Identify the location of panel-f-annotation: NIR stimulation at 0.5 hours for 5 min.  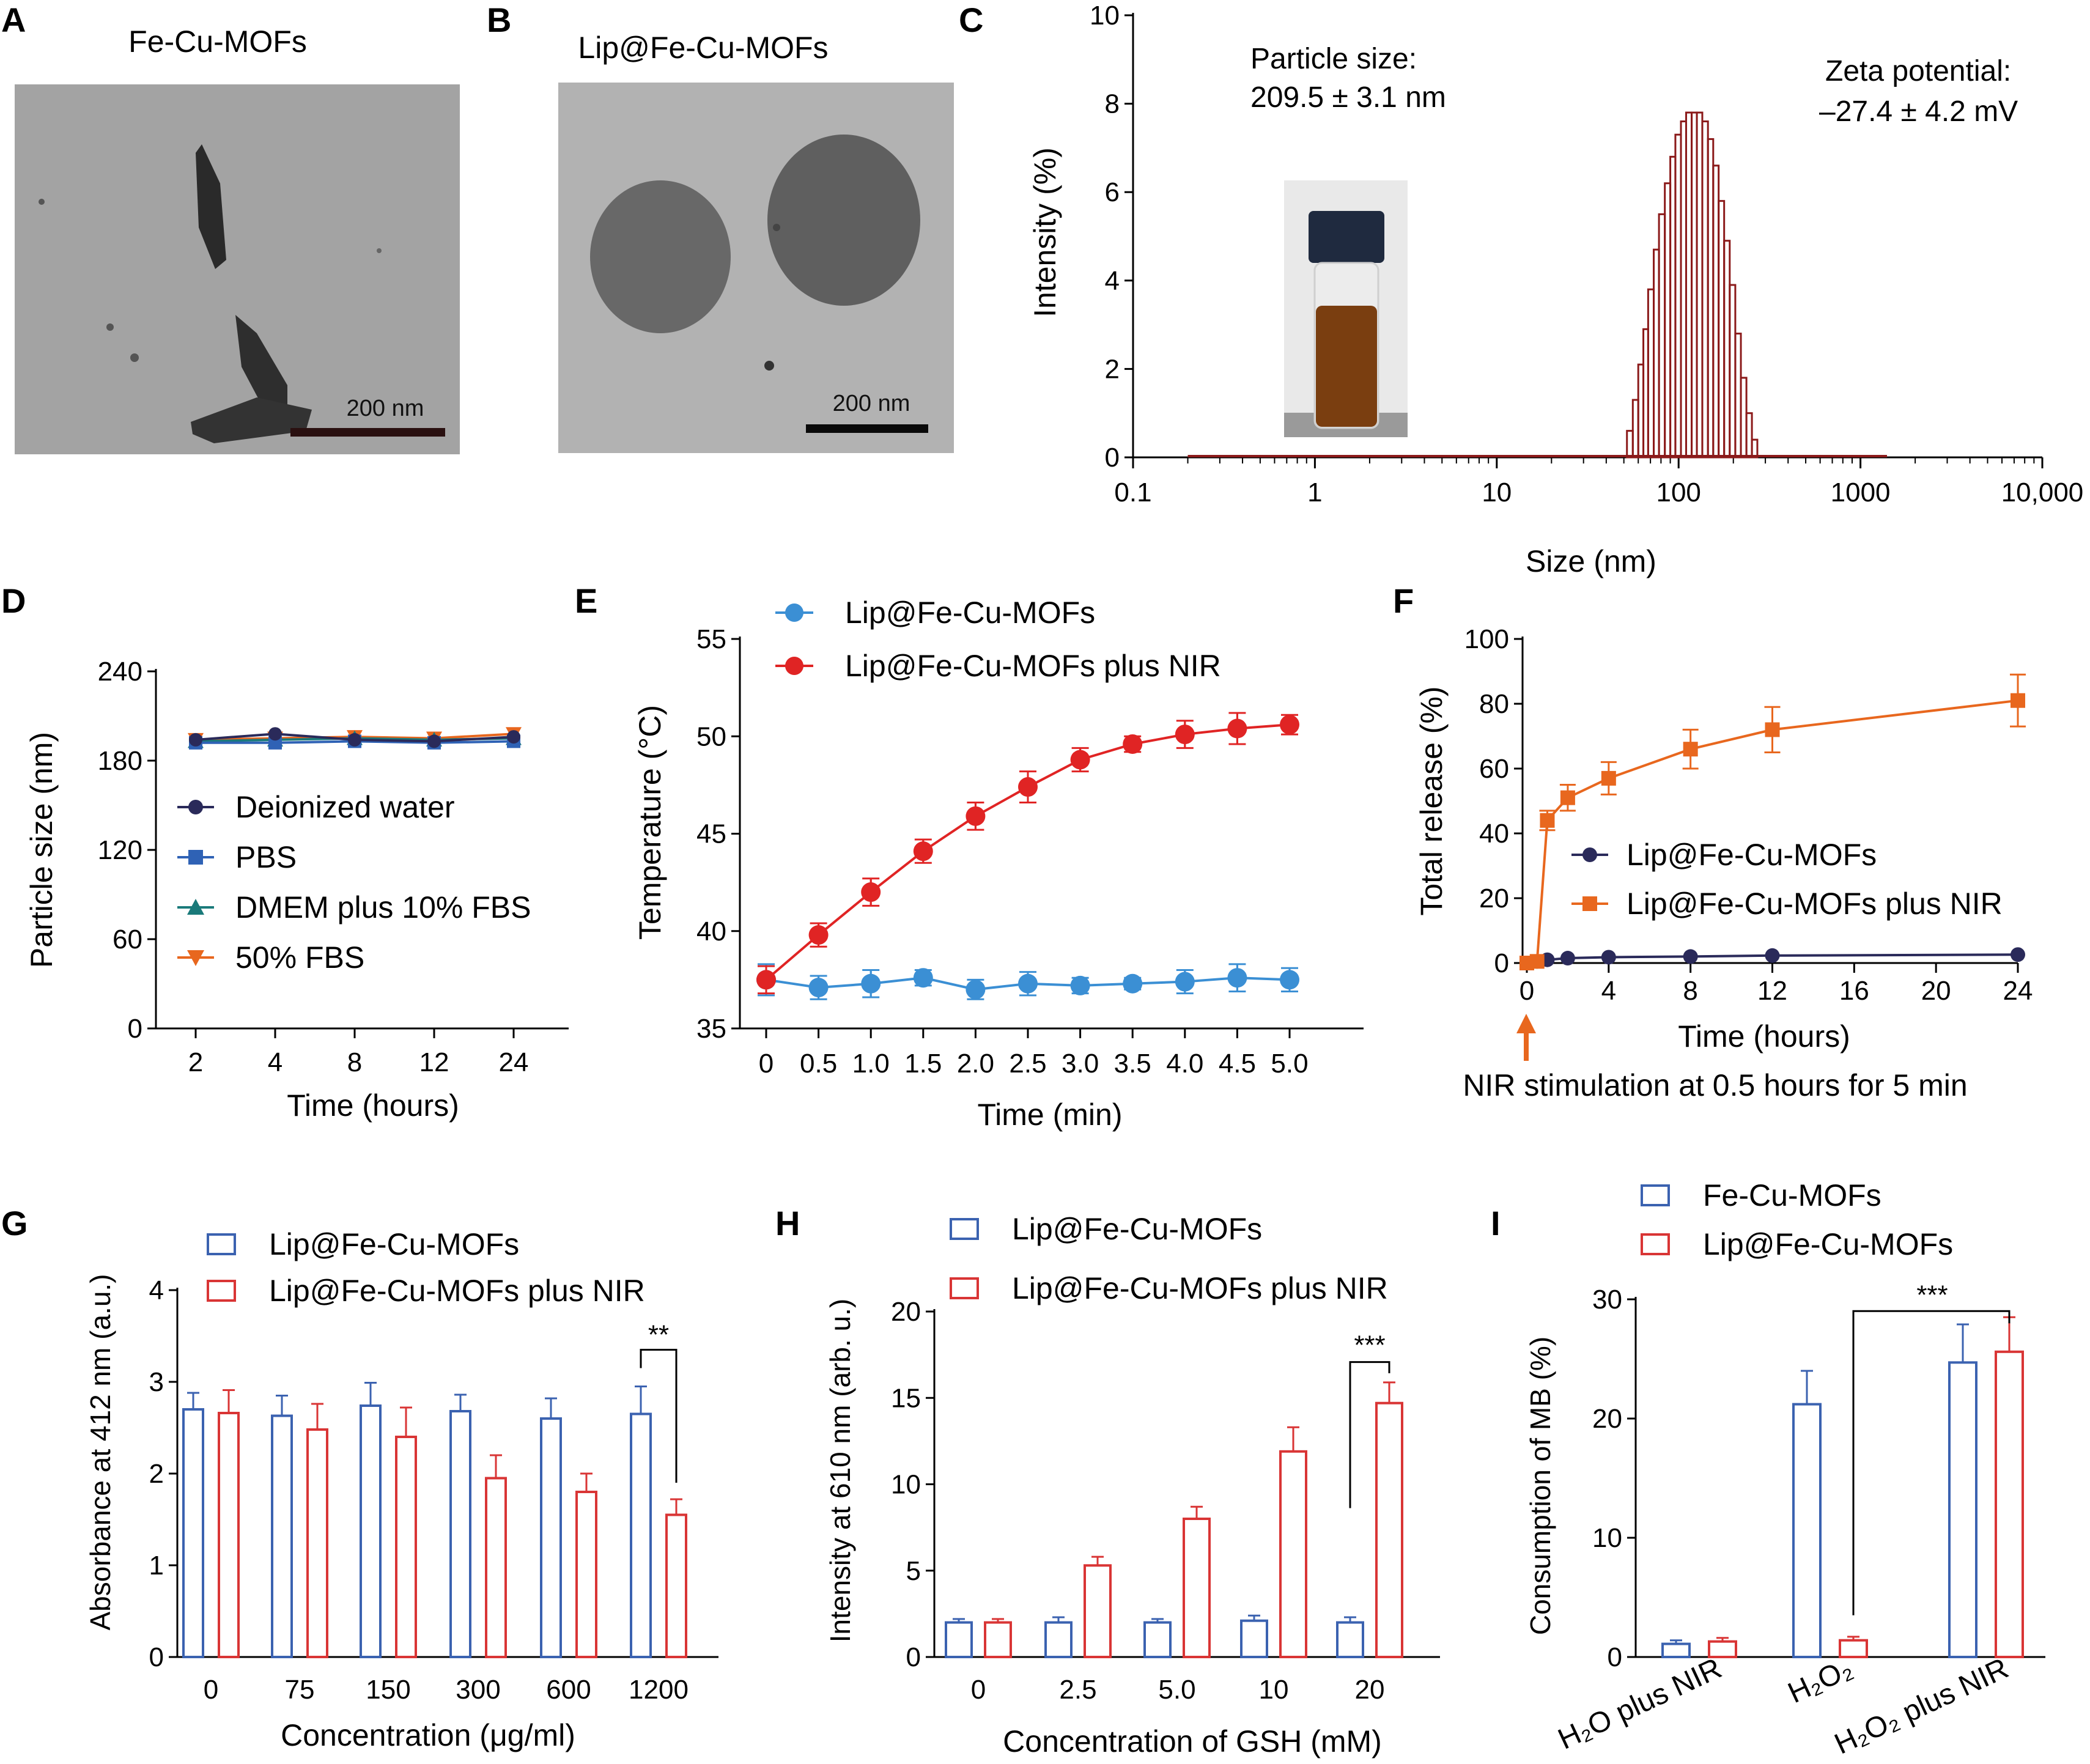
(1715, 1085).